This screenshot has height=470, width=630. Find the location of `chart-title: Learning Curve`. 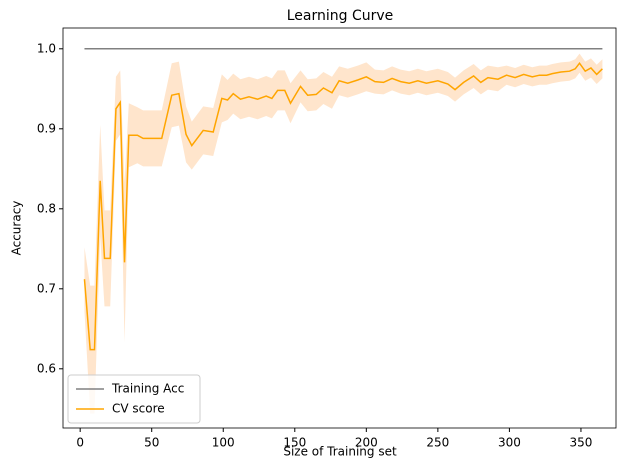

chart-title: Learning Curve is located at coordinates (340, 16).